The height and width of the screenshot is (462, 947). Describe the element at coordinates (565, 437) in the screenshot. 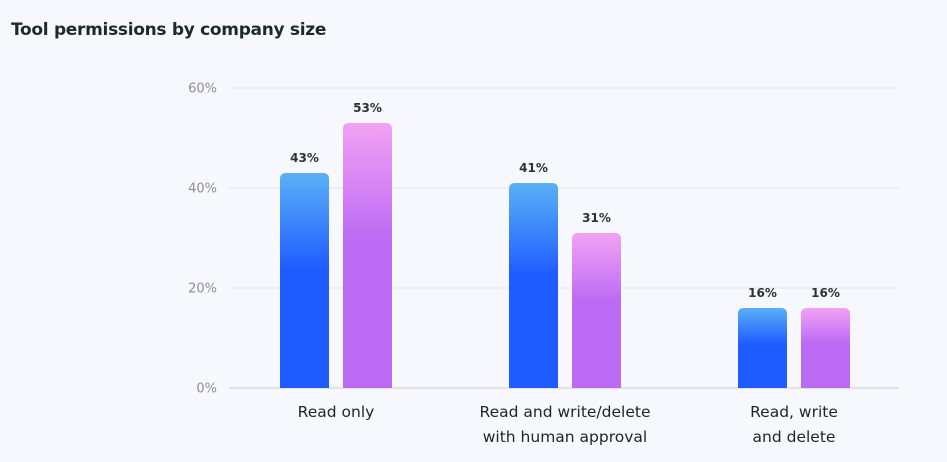

I see `x-category-label: with human approval` at that location.